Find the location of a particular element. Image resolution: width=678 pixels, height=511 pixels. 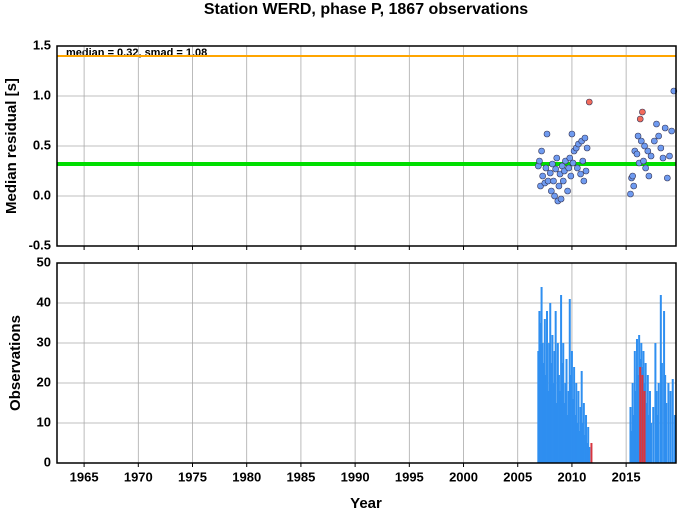

x-tick-label: 1970 is located at coordinates (138, 476).